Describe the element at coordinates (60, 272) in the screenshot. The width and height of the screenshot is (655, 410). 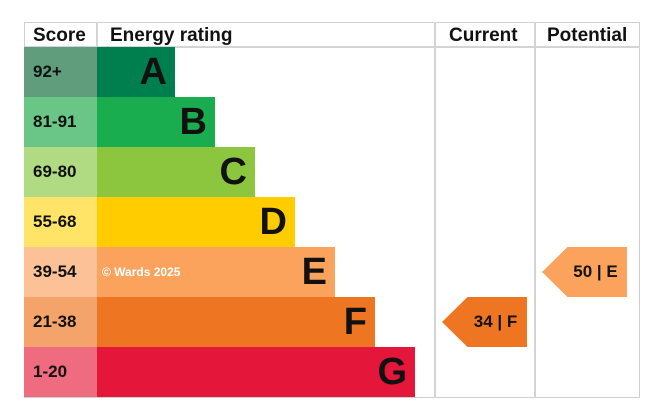
I see `score-range-e: 39-54` at that location.